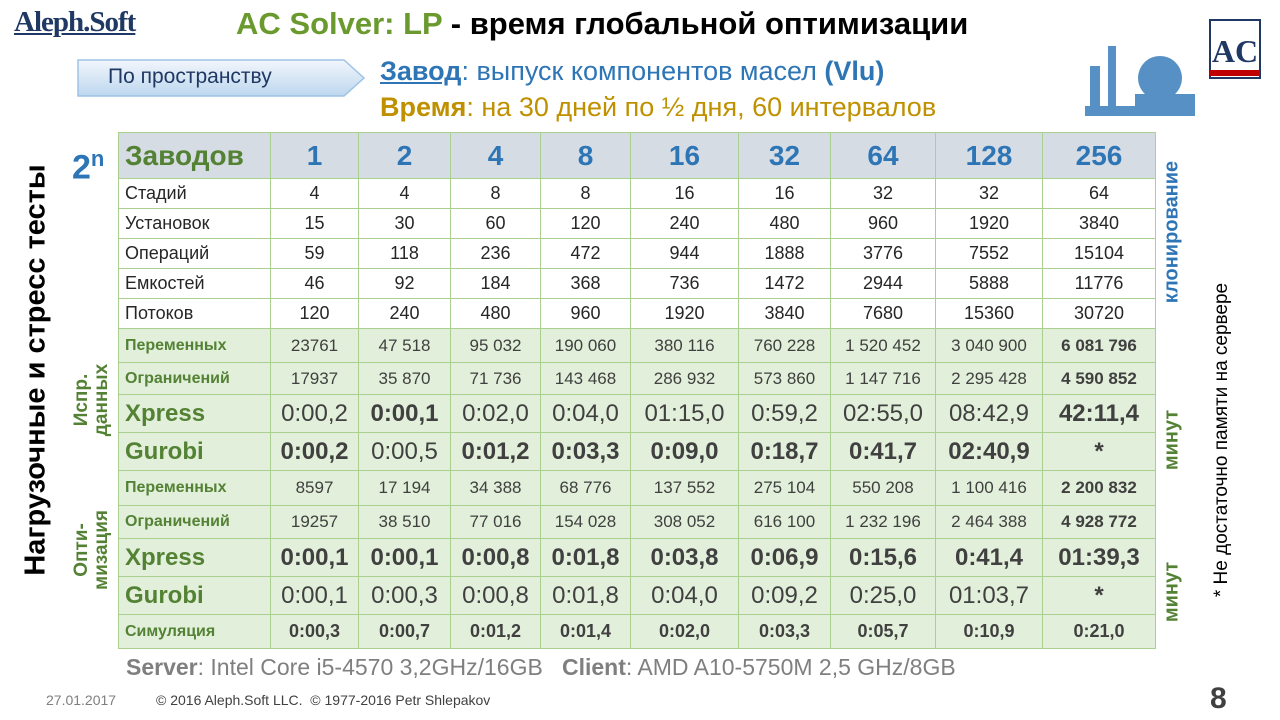 The width and height of the screenshot is (1280, 720). Describe the element at coordinates (643, 71) in the screenshot. I see `plant-text: : выпуск компонентов масел` at that location.